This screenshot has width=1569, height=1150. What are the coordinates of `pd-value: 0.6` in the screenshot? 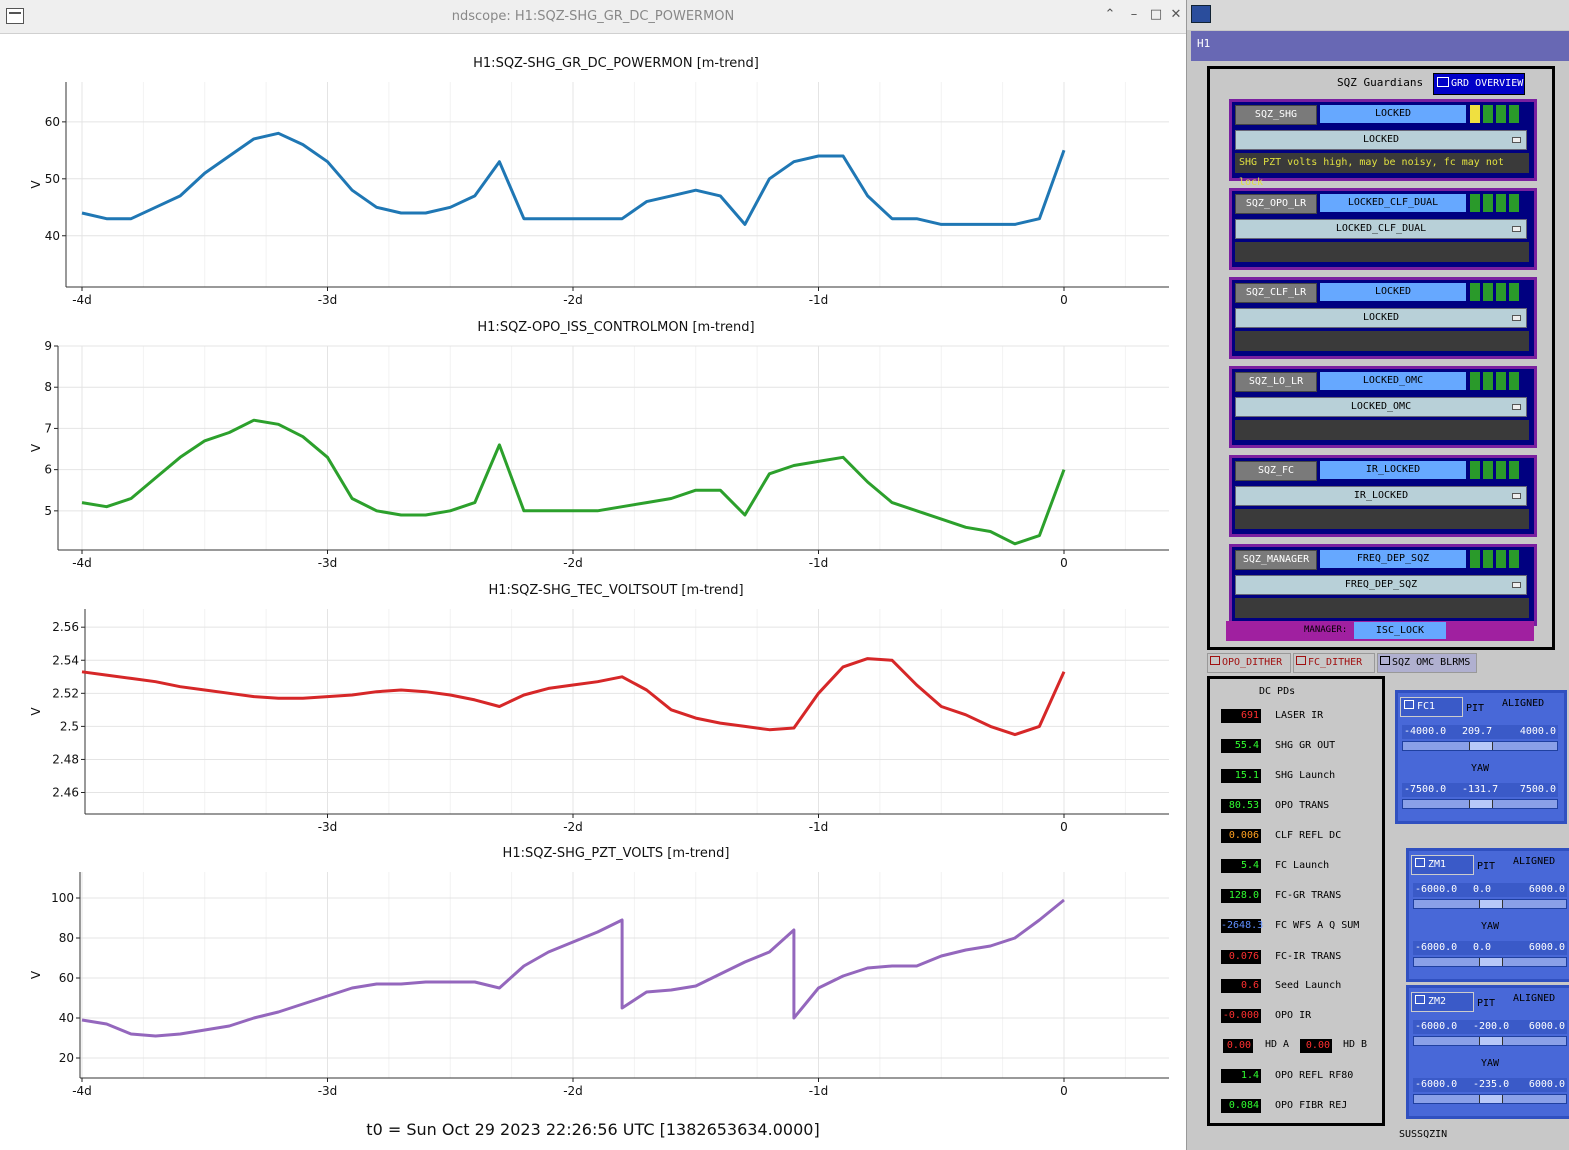 It's located at (1241, 986).